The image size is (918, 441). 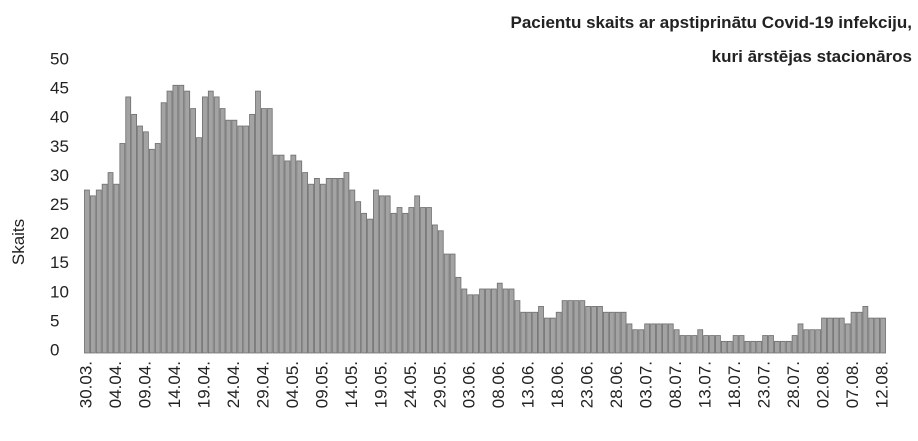 I want to click on x-tick-label: 19.05., so click(x=380, y=384).